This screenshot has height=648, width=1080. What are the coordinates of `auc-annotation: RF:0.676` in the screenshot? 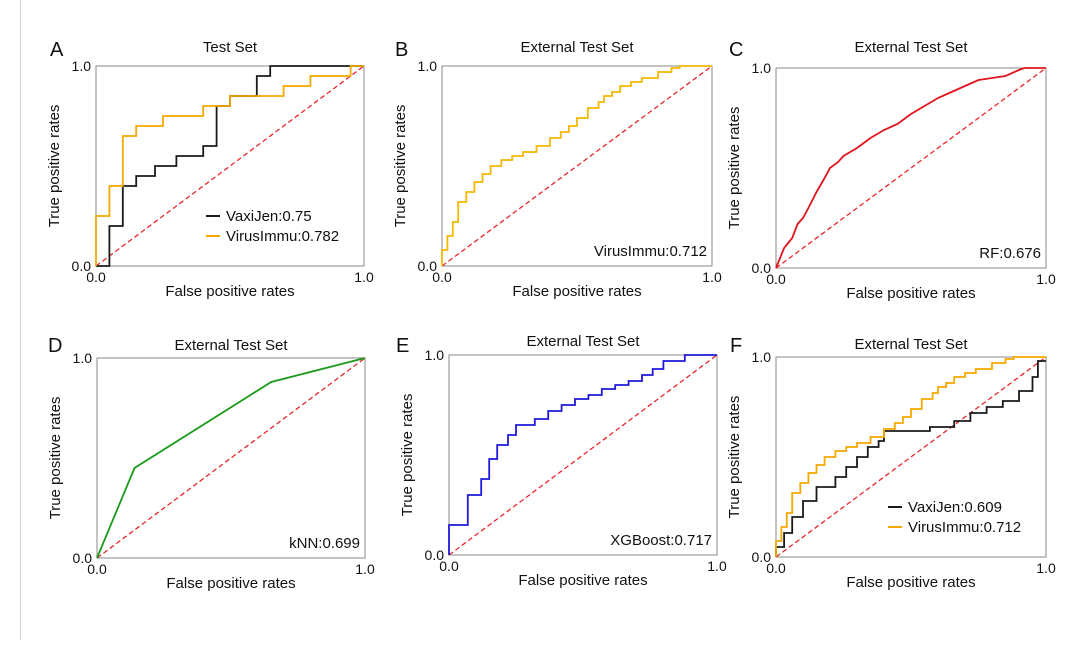 It's located at (1010, 253).